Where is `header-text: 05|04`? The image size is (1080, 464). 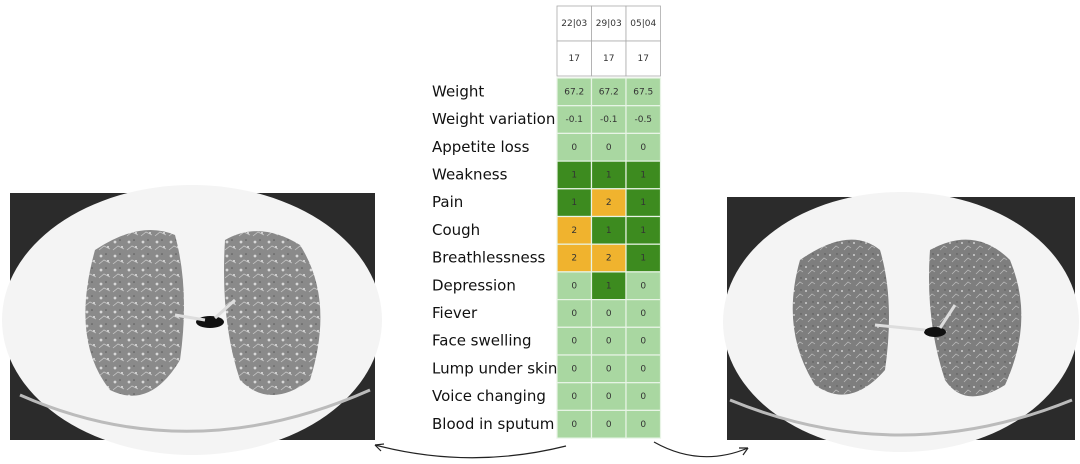
header-text: 05|04 is located at coordinates (643, 24).